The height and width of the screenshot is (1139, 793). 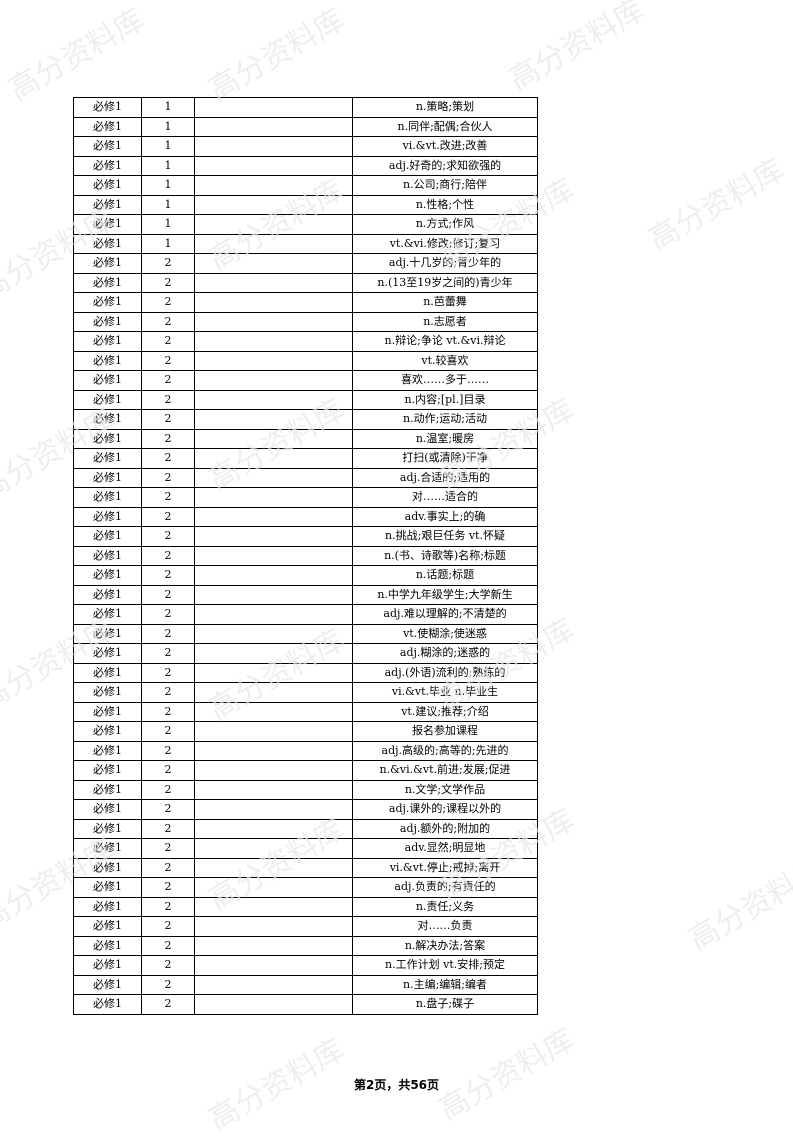 I want to click on page-number: 第2页，共56页, so click(x=396, y=1085).